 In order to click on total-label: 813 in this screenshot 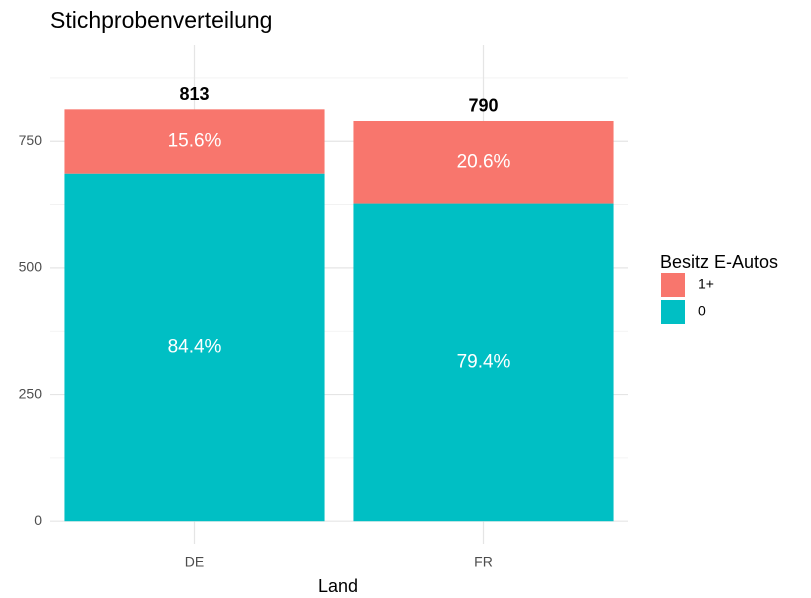, I will do `click(194, 94)`.